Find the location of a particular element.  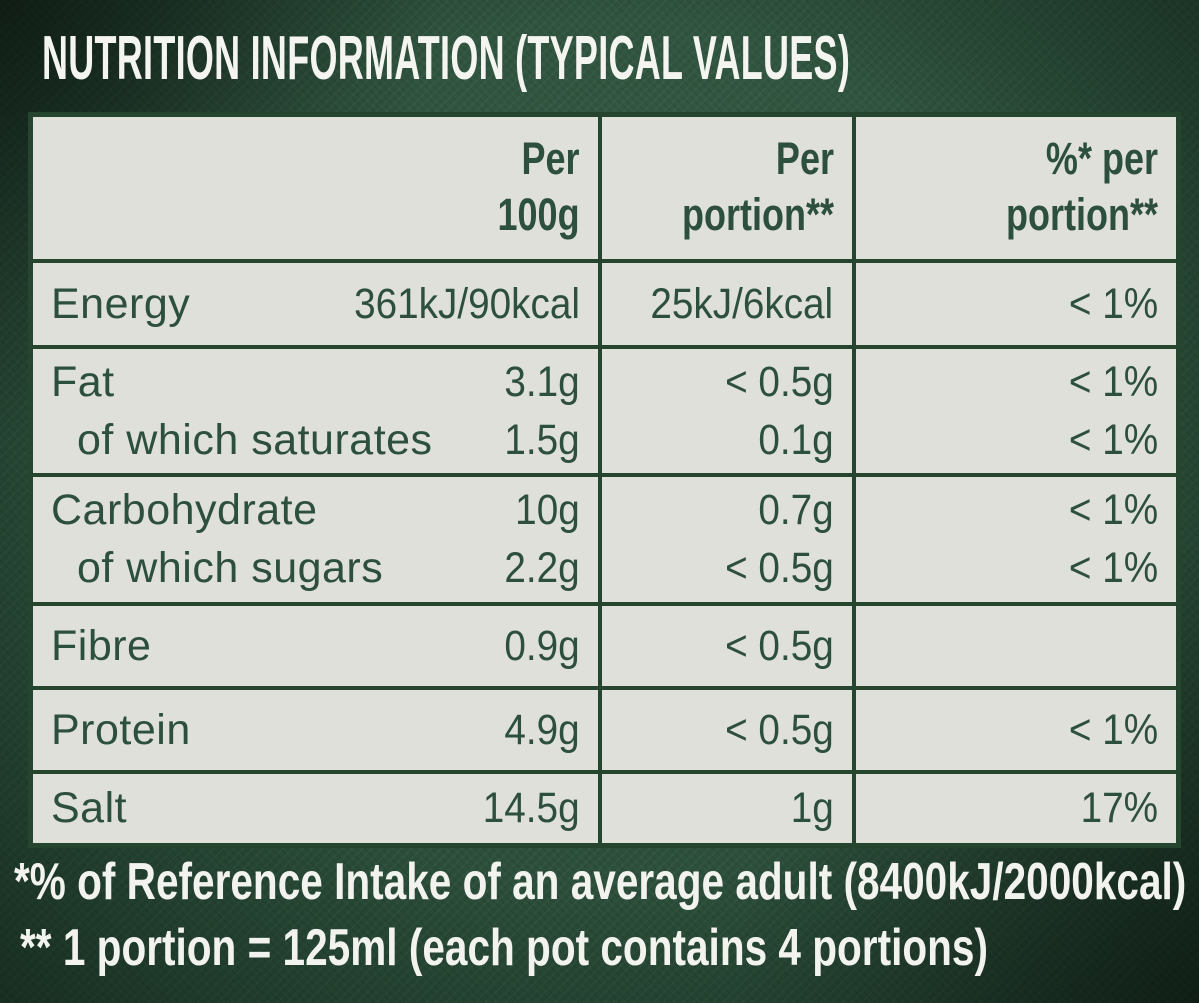

protein-pct-cell: < 1% is located at coordinates (1016, 729).